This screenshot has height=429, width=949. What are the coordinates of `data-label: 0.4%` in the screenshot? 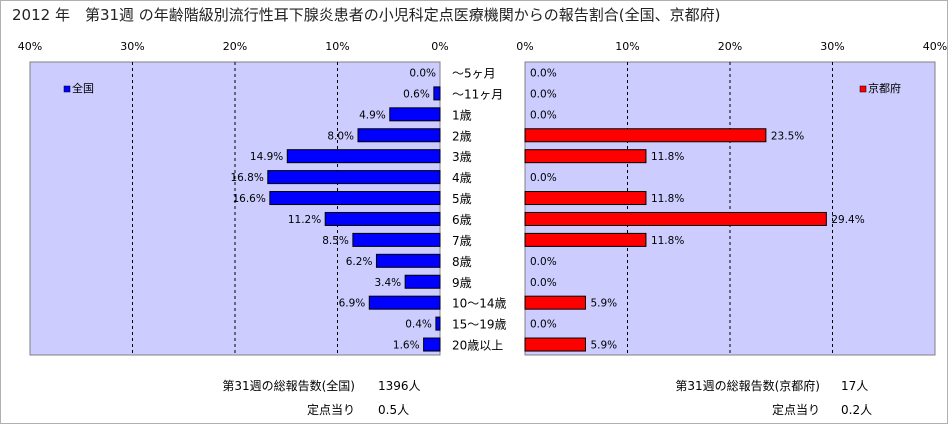 It's located at (418, 325).